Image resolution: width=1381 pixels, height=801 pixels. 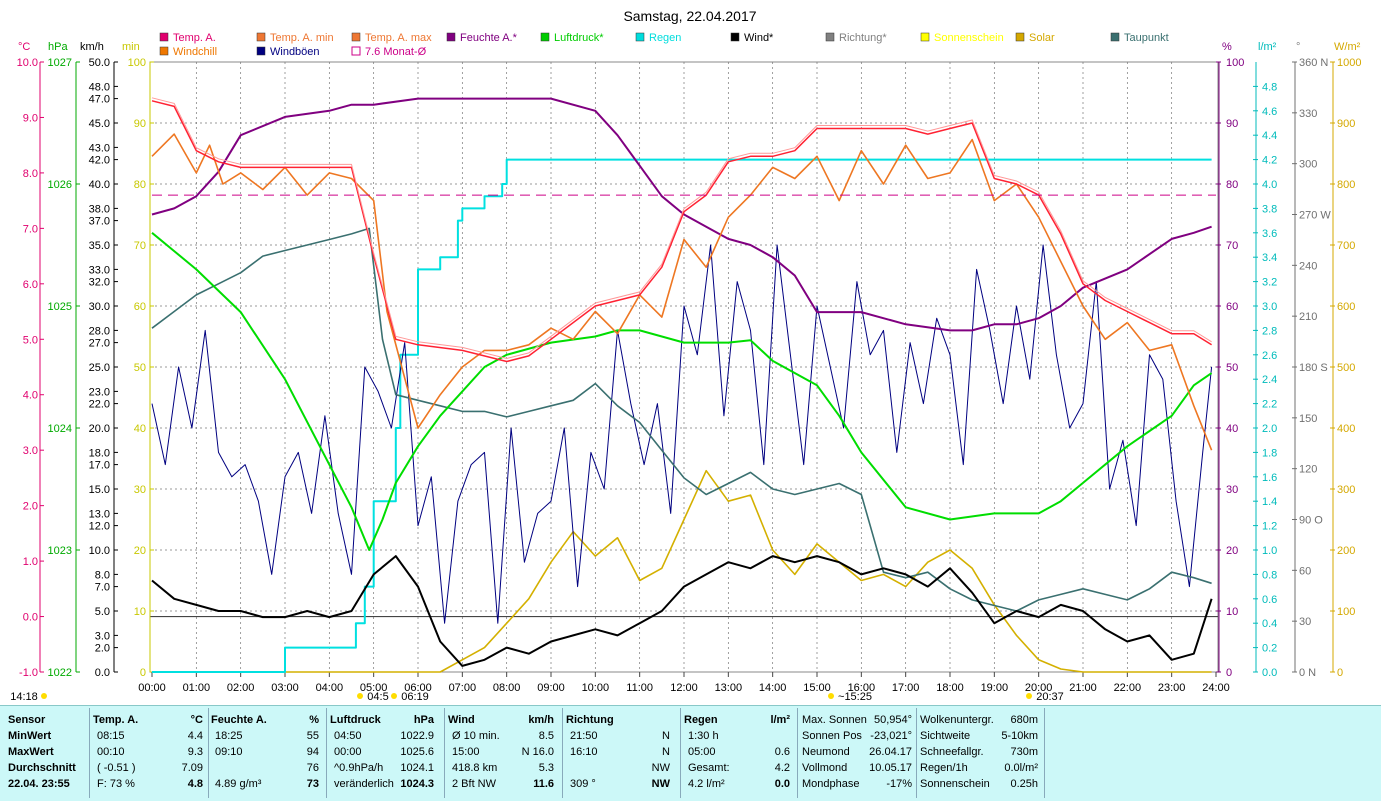 What do you see at coordinates (102, 636) in the screenshot?
I see `wind-tick-label: 3.0` at bounding box center [102, 636].